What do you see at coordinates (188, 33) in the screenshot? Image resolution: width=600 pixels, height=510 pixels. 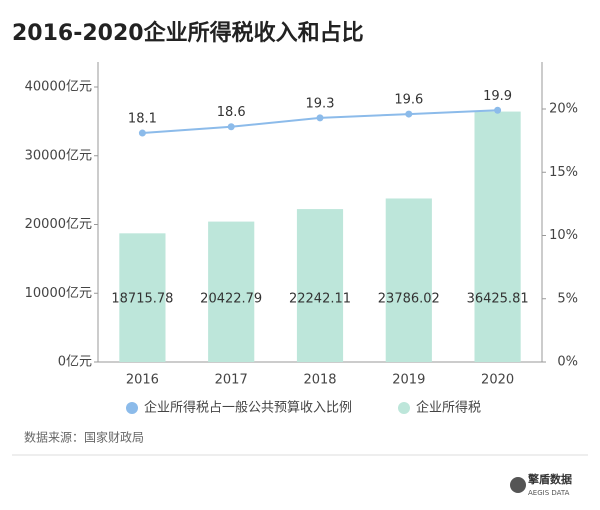 I see `chart-title: 2016-2020企业所得税收入和占比` at bounding box center [188, 33].